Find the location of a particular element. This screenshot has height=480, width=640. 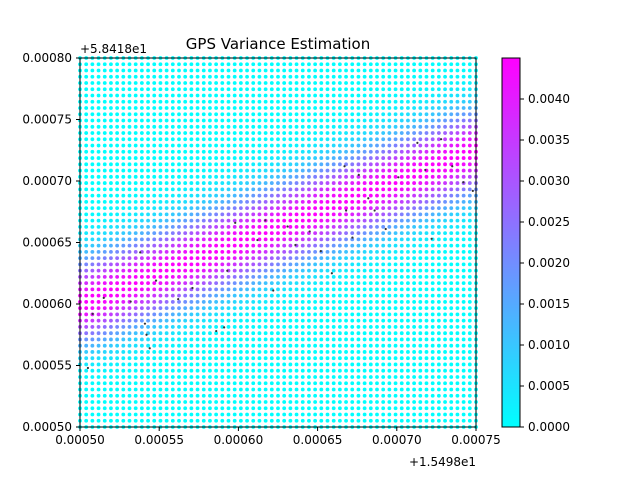

gps-sample-point is located at coordinates (441, 139).